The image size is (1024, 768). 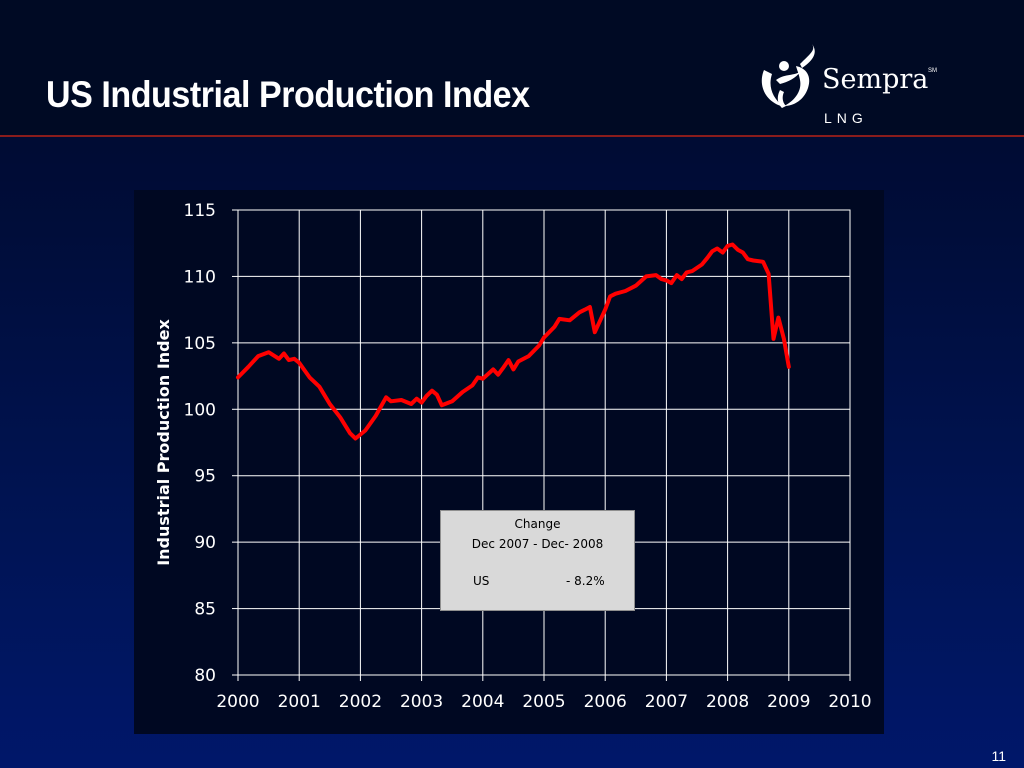 I want to click on x-tick-label: 2002, so click(x=360, y=702).